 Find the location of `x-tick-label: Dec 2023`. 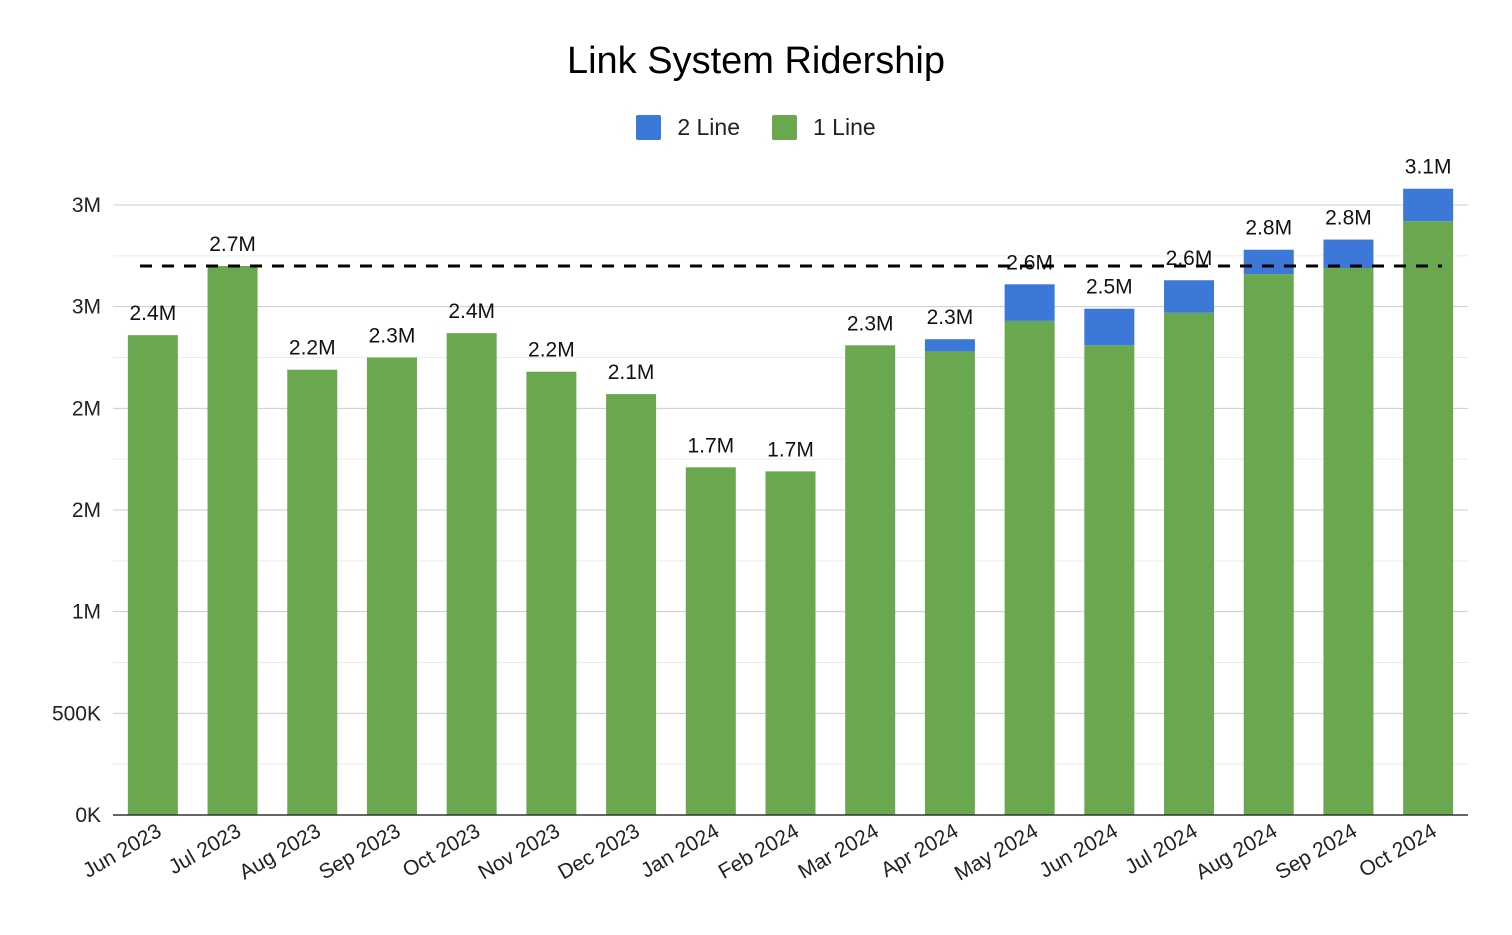

x-tick-label: Dec 2023 is located at coordinates (598, 851).